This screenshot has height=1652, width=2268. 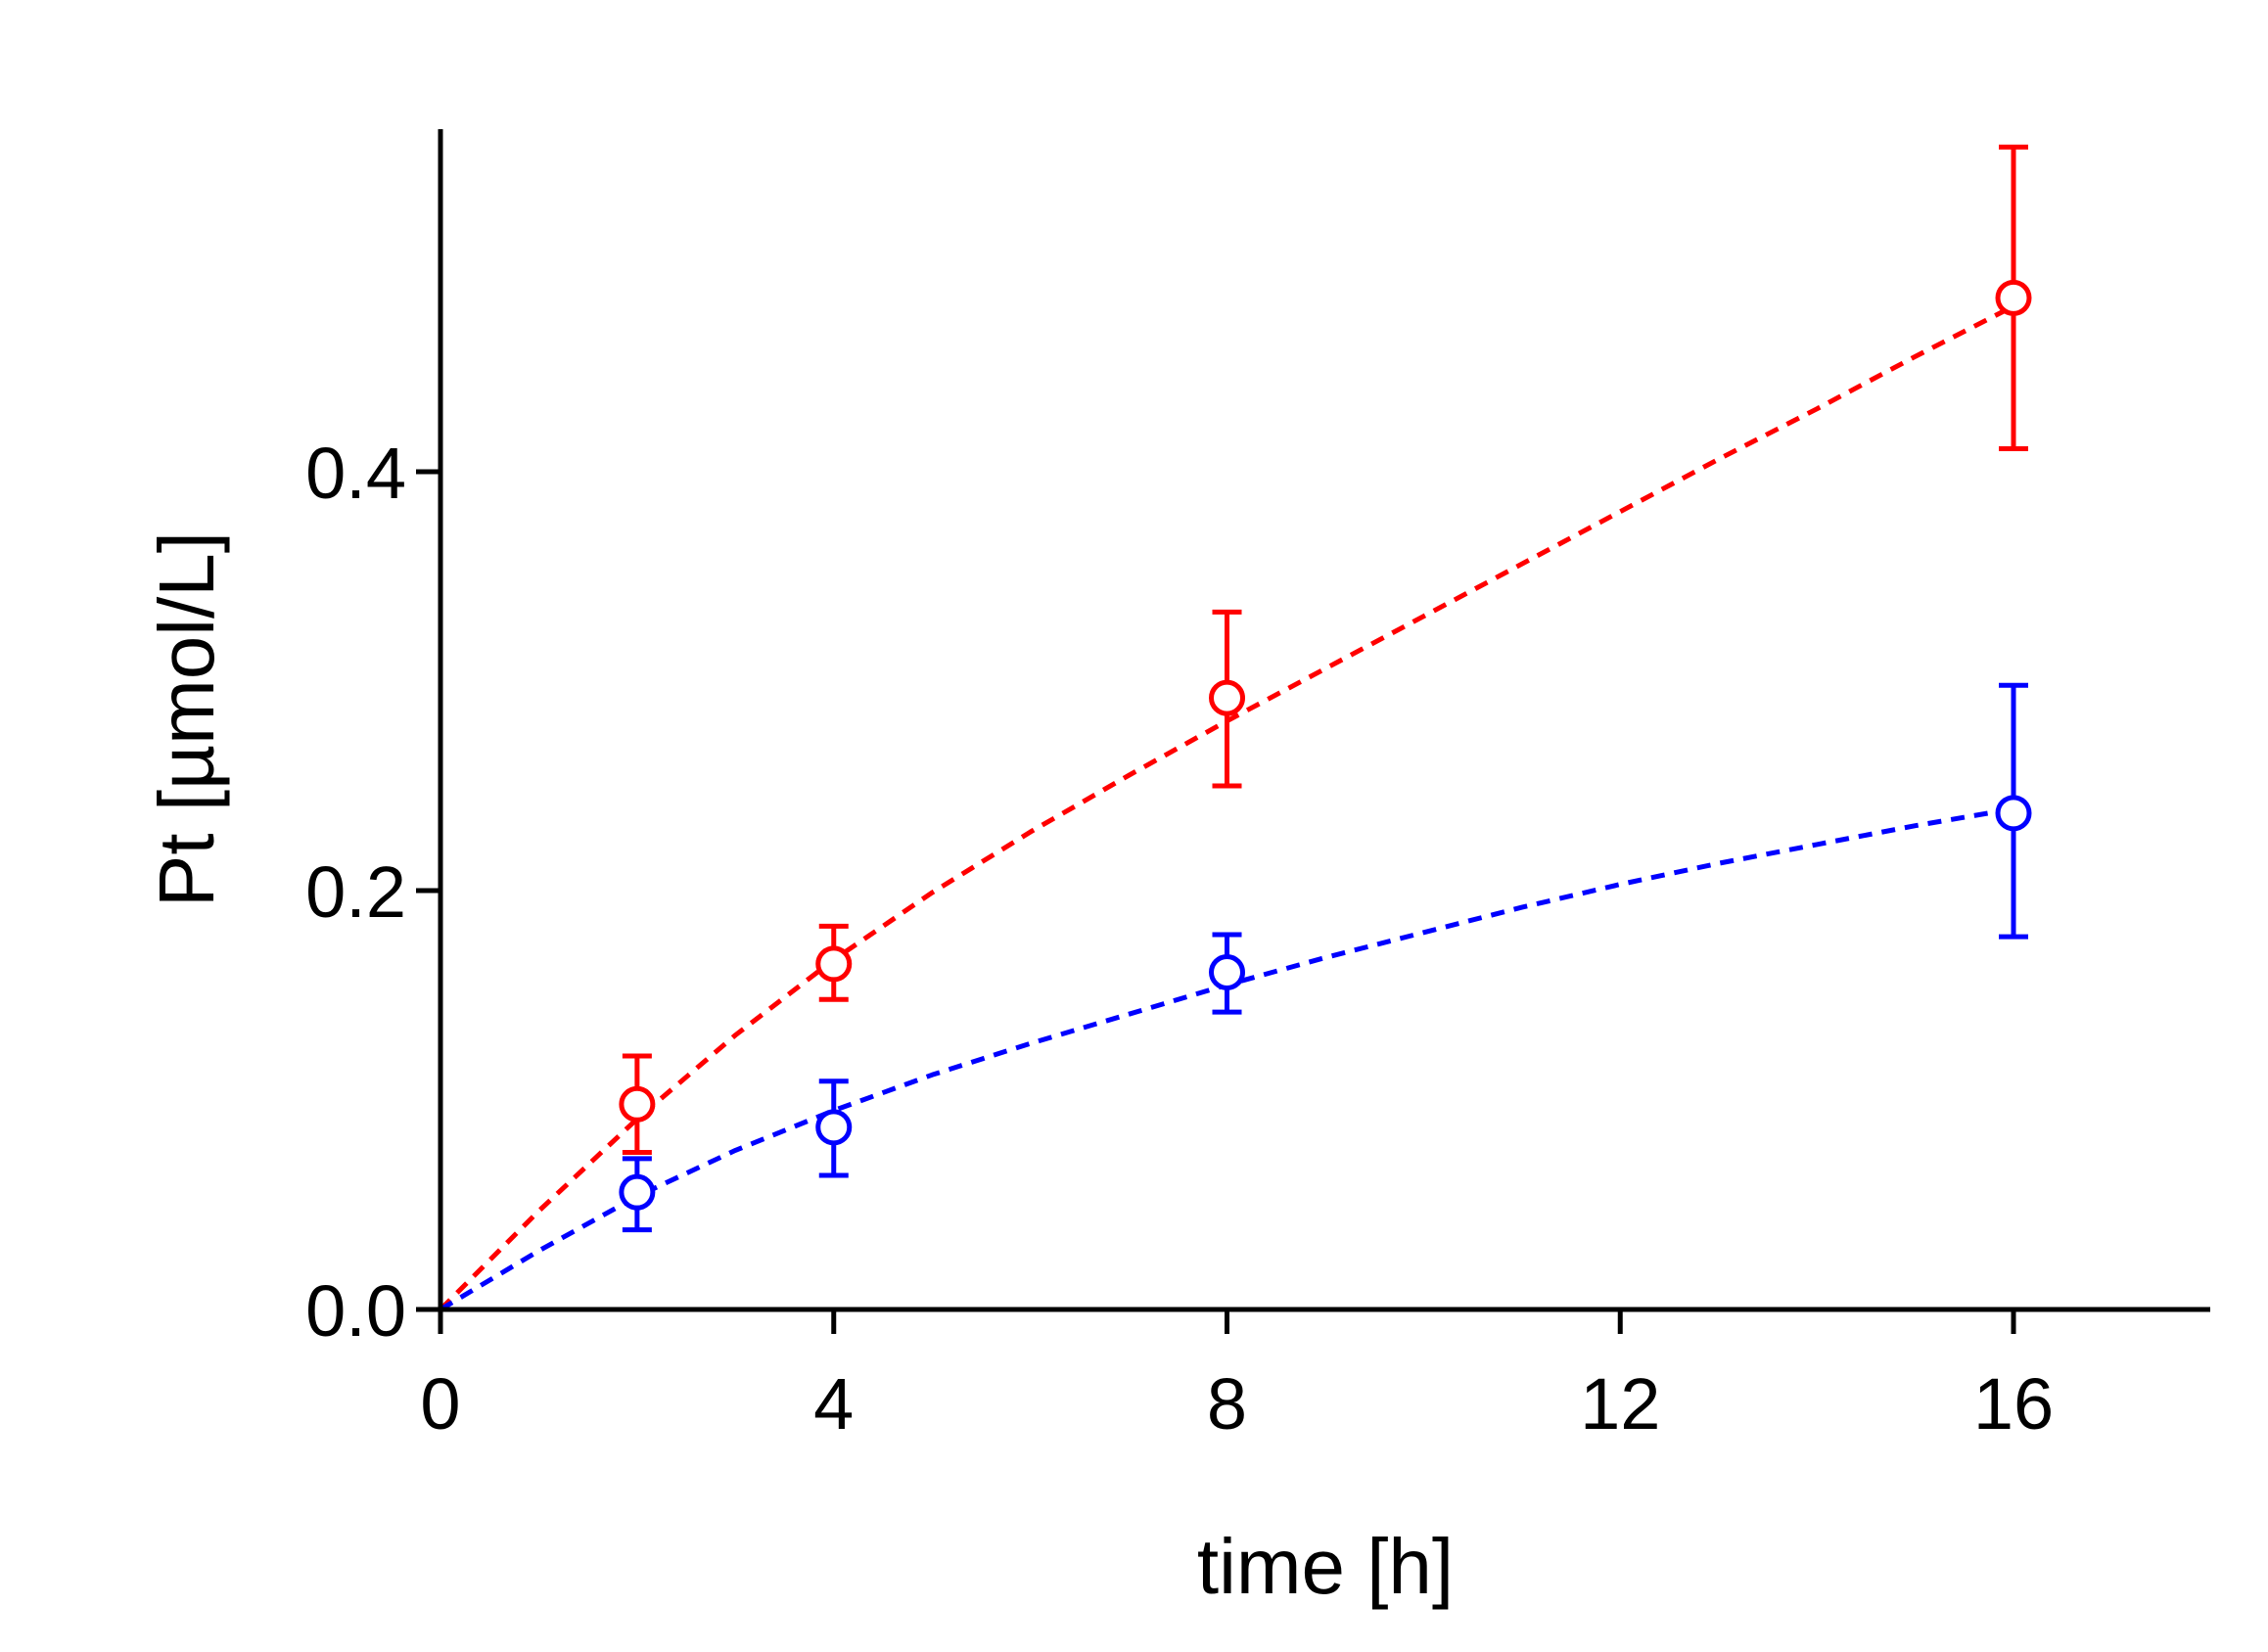 I want to click on x-axis-ticks: 0 4 8 12 16, so click(x=1237, y=1377).